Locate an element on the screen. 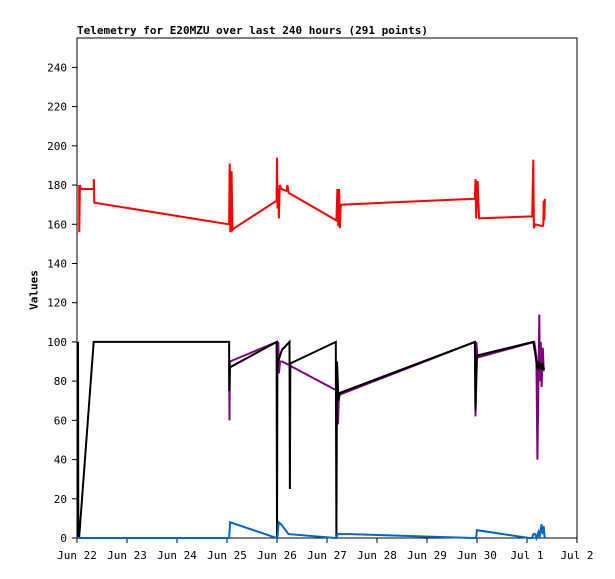 The height and width of the screenshot is (579, 615). y-tick-label: 0 is located at coordinates (63, 538).